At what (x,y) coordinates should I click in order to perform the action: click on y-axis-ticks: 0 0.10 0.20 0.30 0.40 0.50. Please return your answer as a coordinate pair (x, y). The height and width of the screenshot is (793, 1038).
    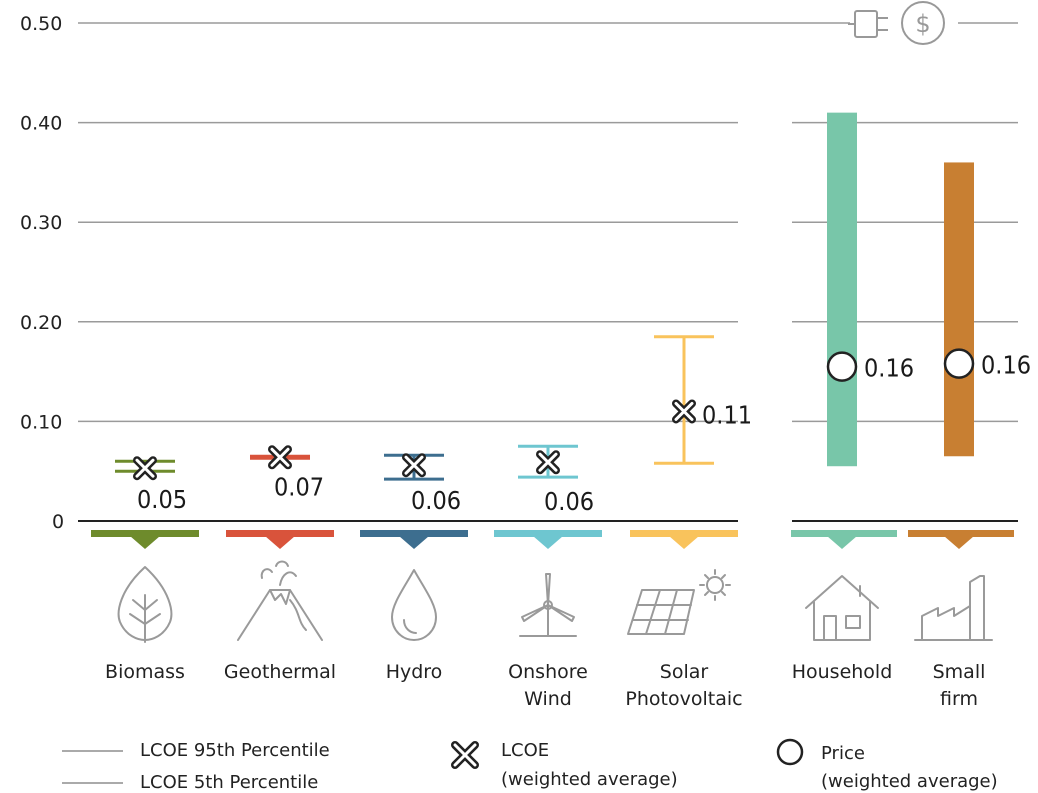
    Looking at the image, I should click on (42, 273).